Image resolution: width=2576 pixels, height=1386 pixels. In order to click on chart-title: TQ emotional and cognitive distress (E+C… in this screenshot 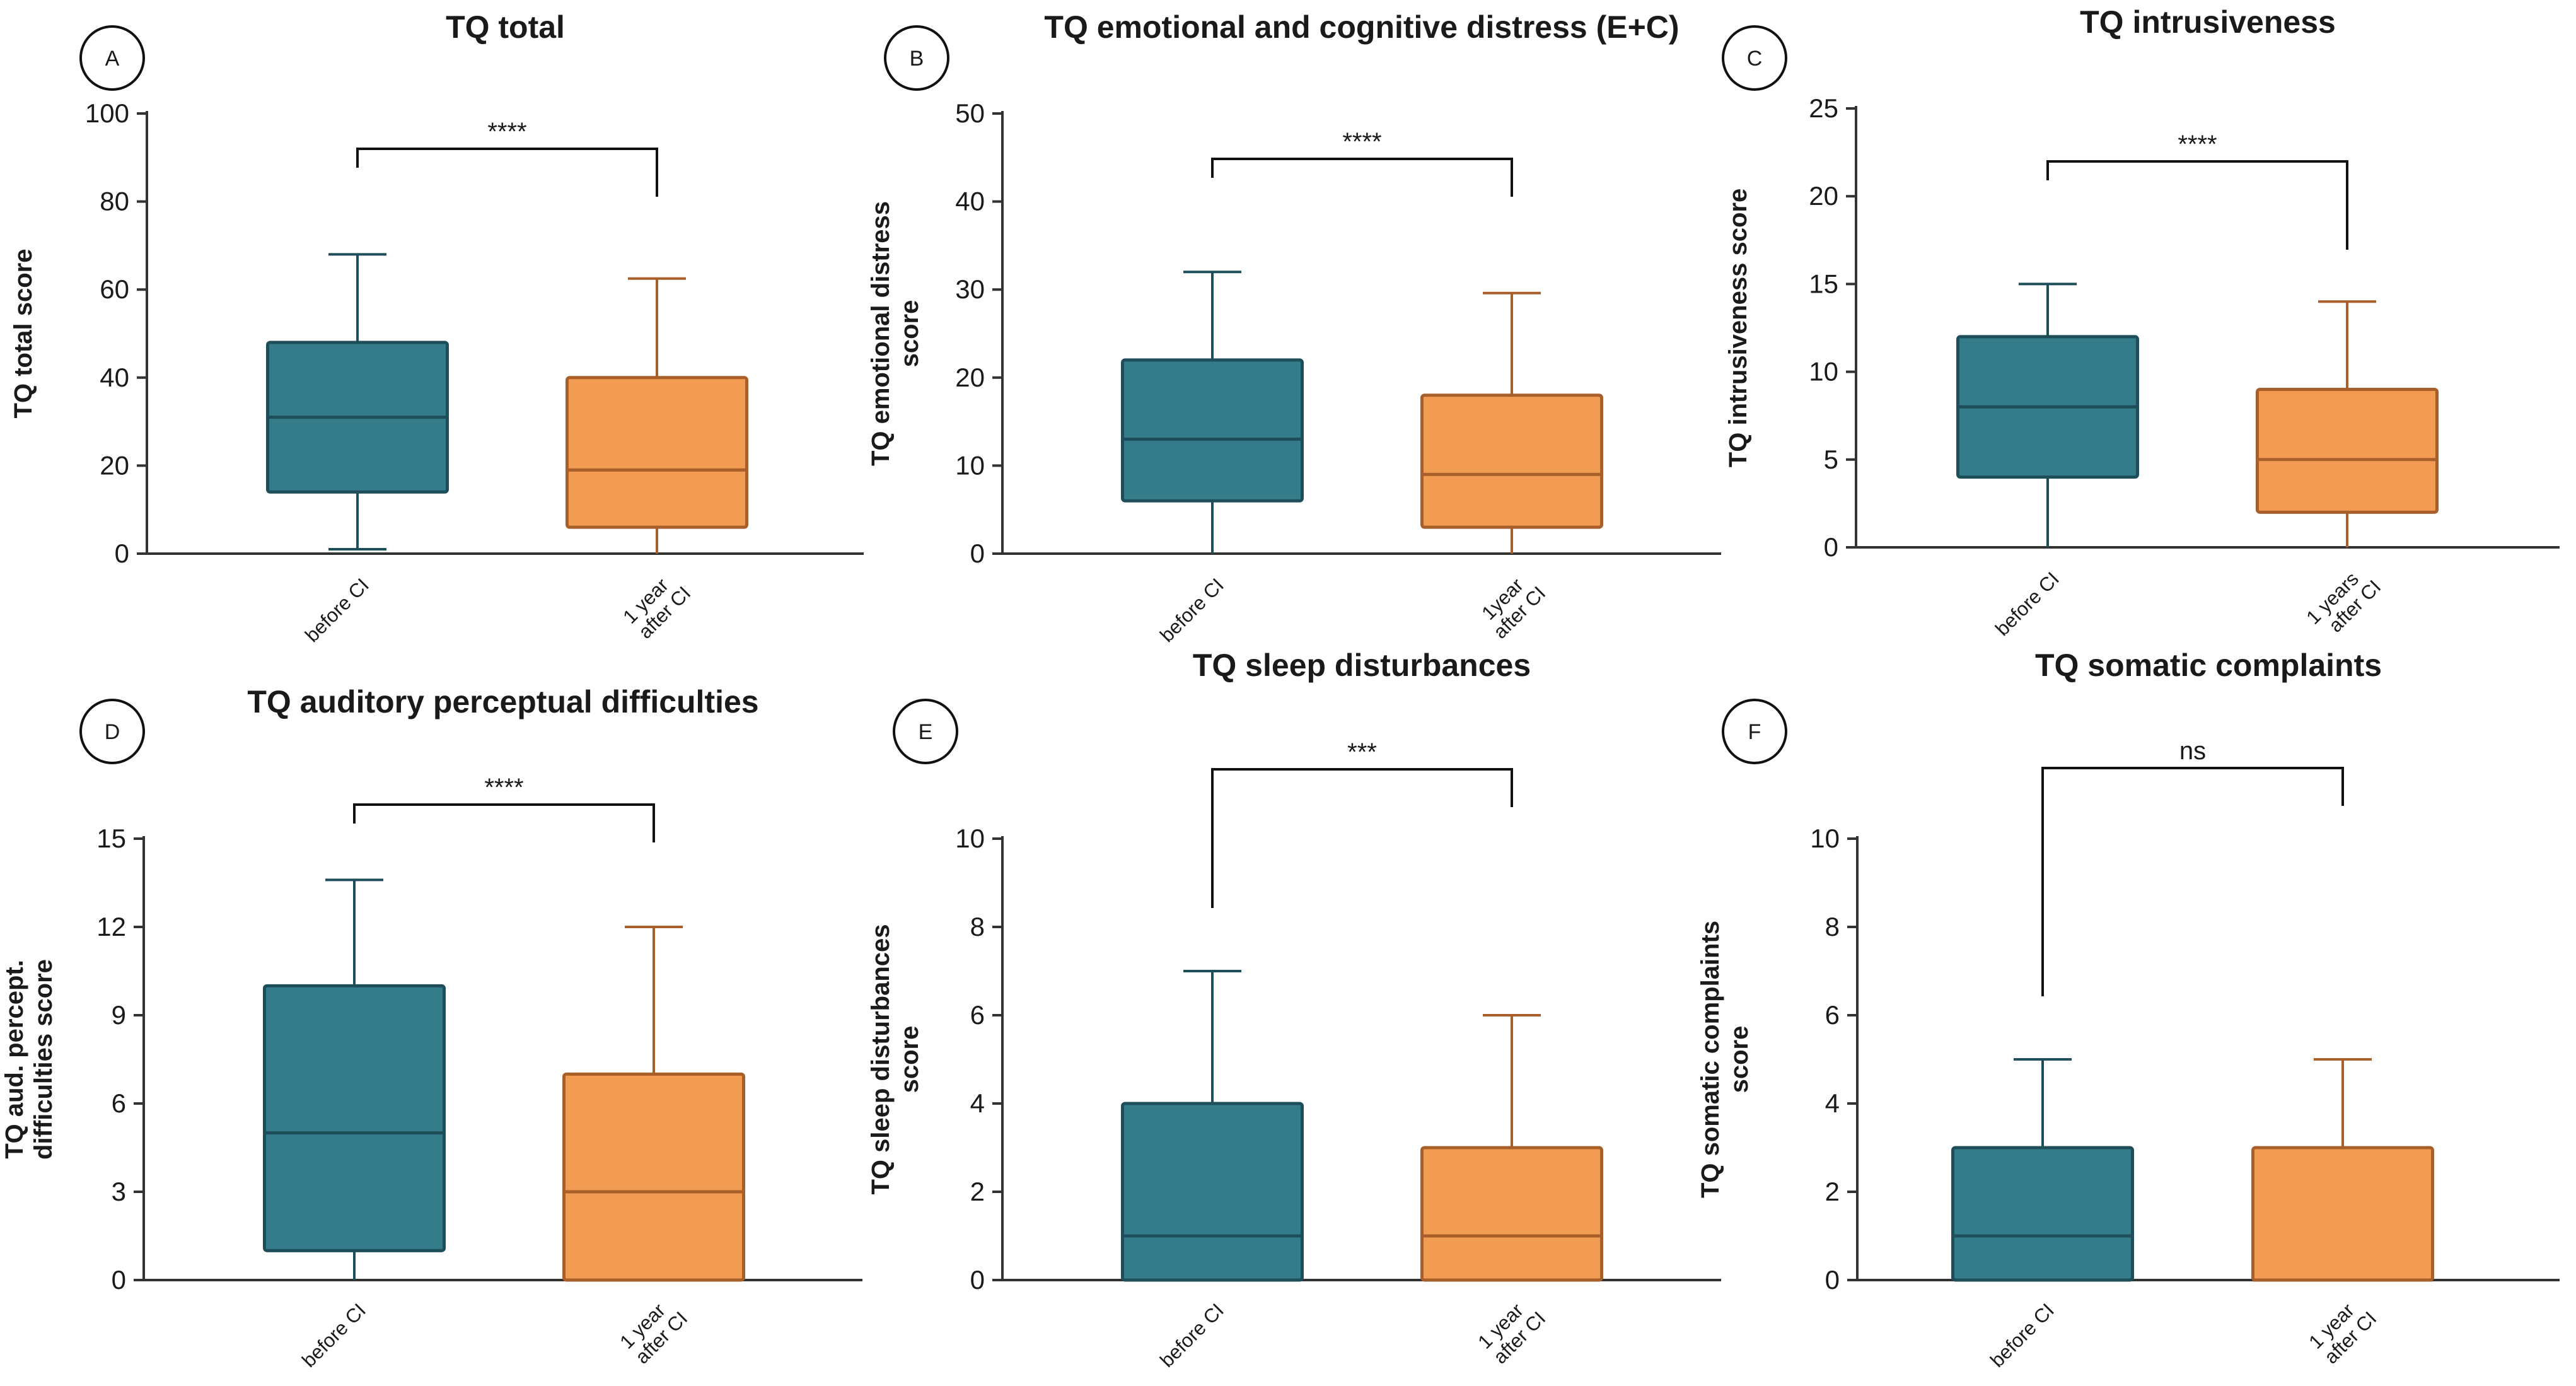, I will do `click(1361, 27)`.